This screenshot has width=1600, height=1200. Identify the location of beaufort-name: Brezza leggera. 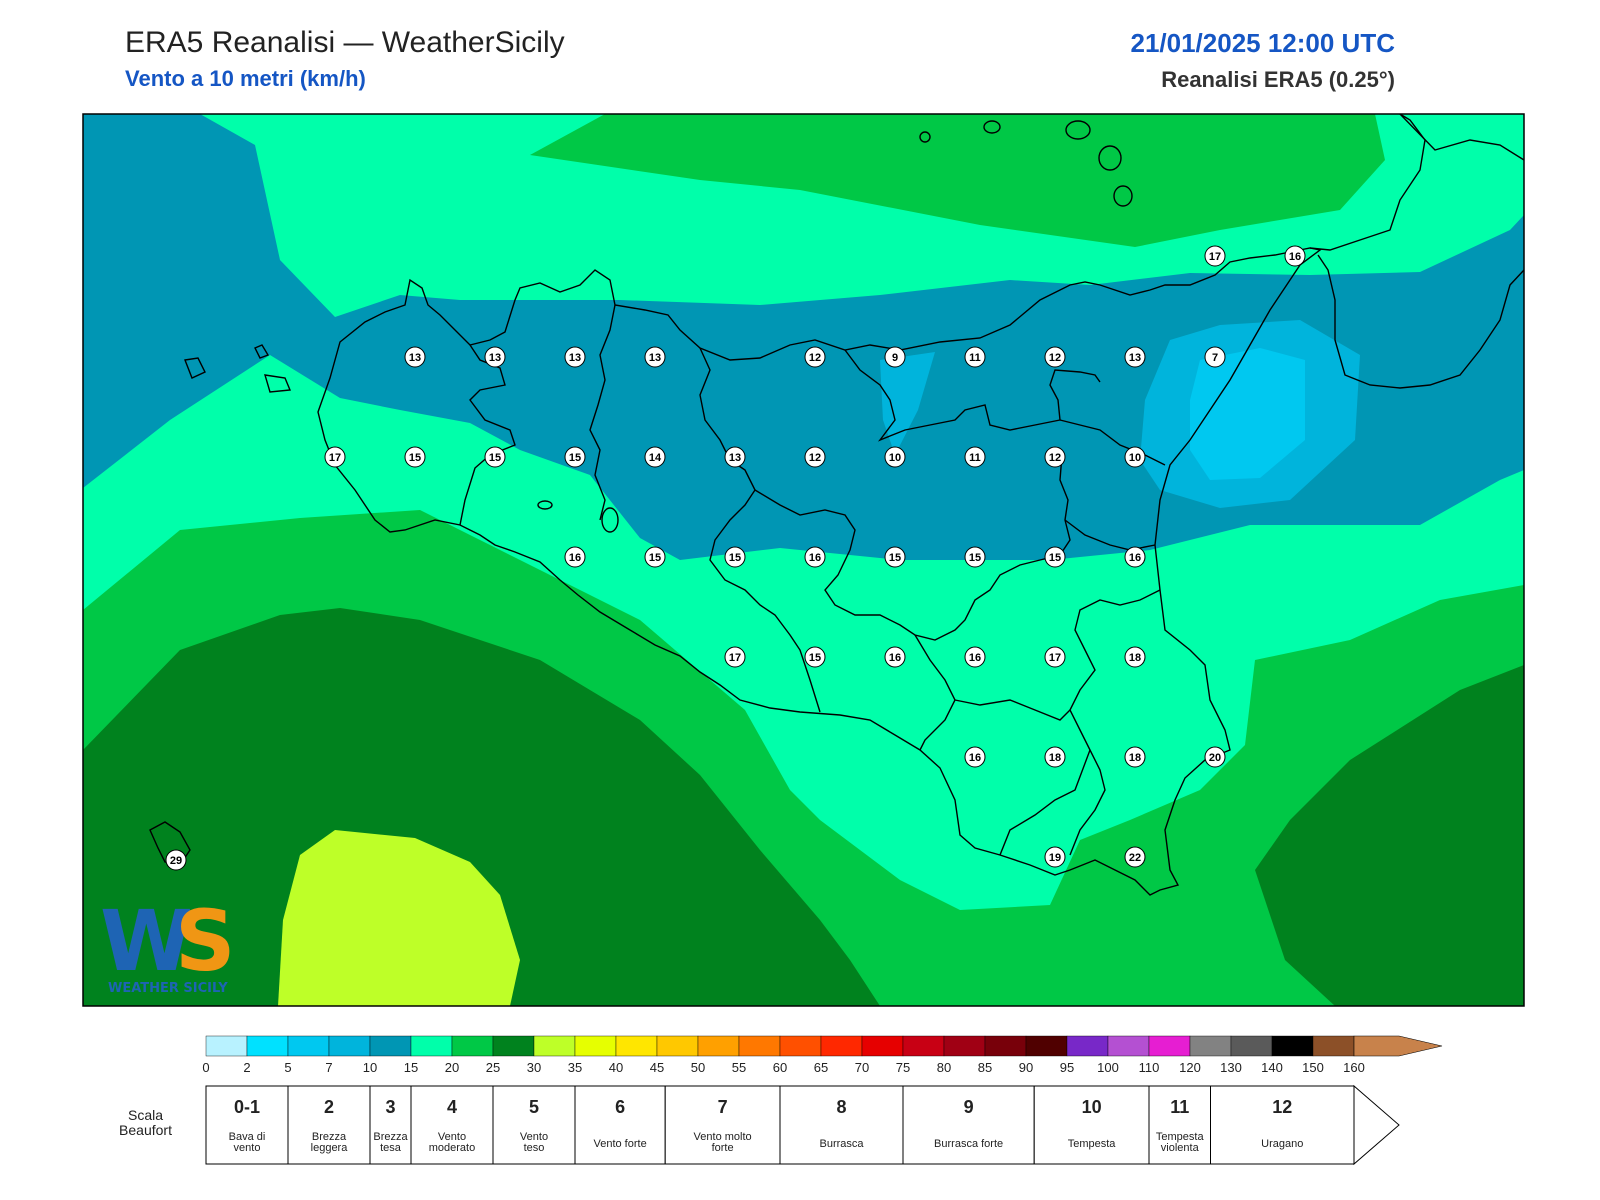
(330, 1142).